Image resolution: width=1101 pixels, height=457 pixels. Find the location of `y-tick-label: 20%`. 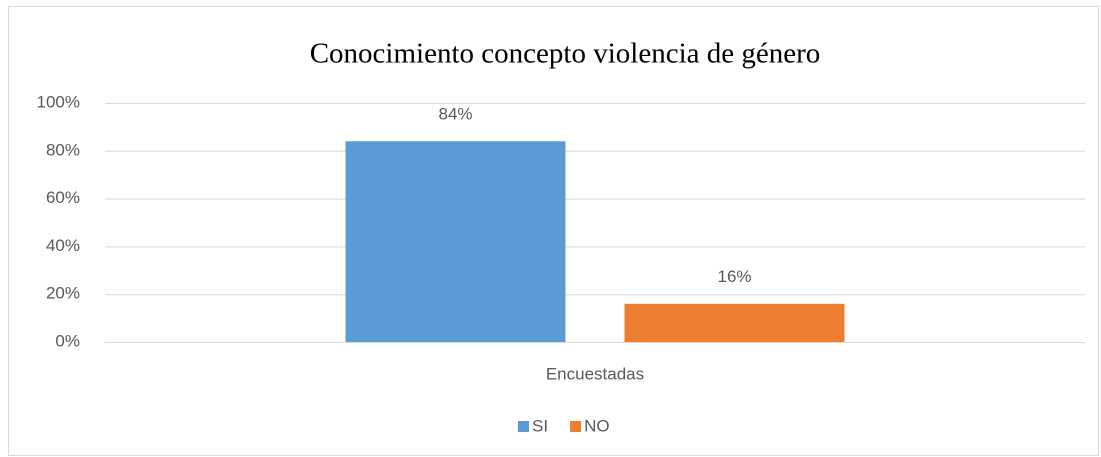

y-tick-label: 20% is located at coordinates (63, 293).